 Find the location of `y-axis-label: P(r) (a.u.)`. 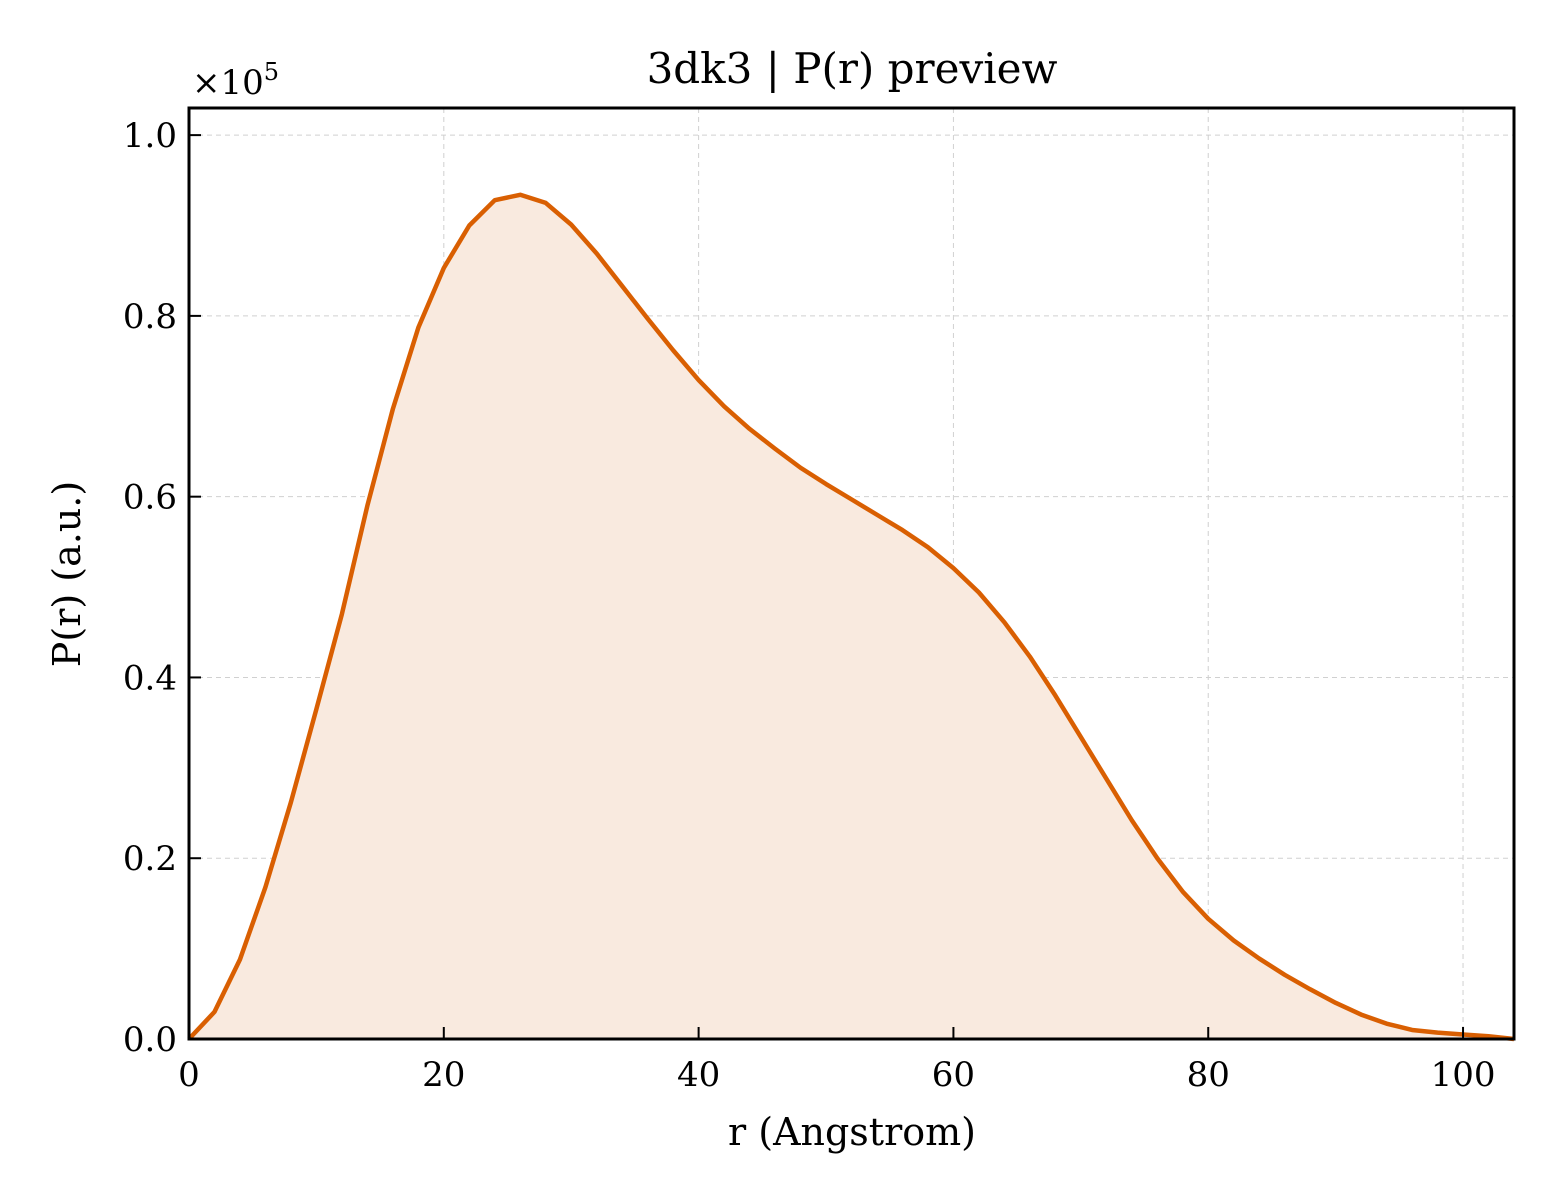

y-axis-label: P(r) (a.u.) is located at coordinates (67, 574).